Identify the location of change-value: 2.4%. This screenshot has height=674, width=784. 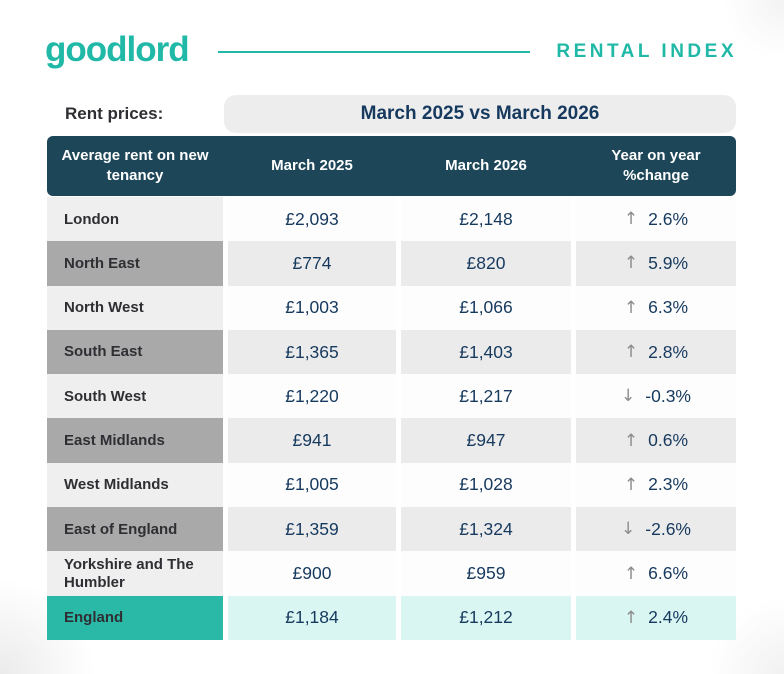
(668, 617).